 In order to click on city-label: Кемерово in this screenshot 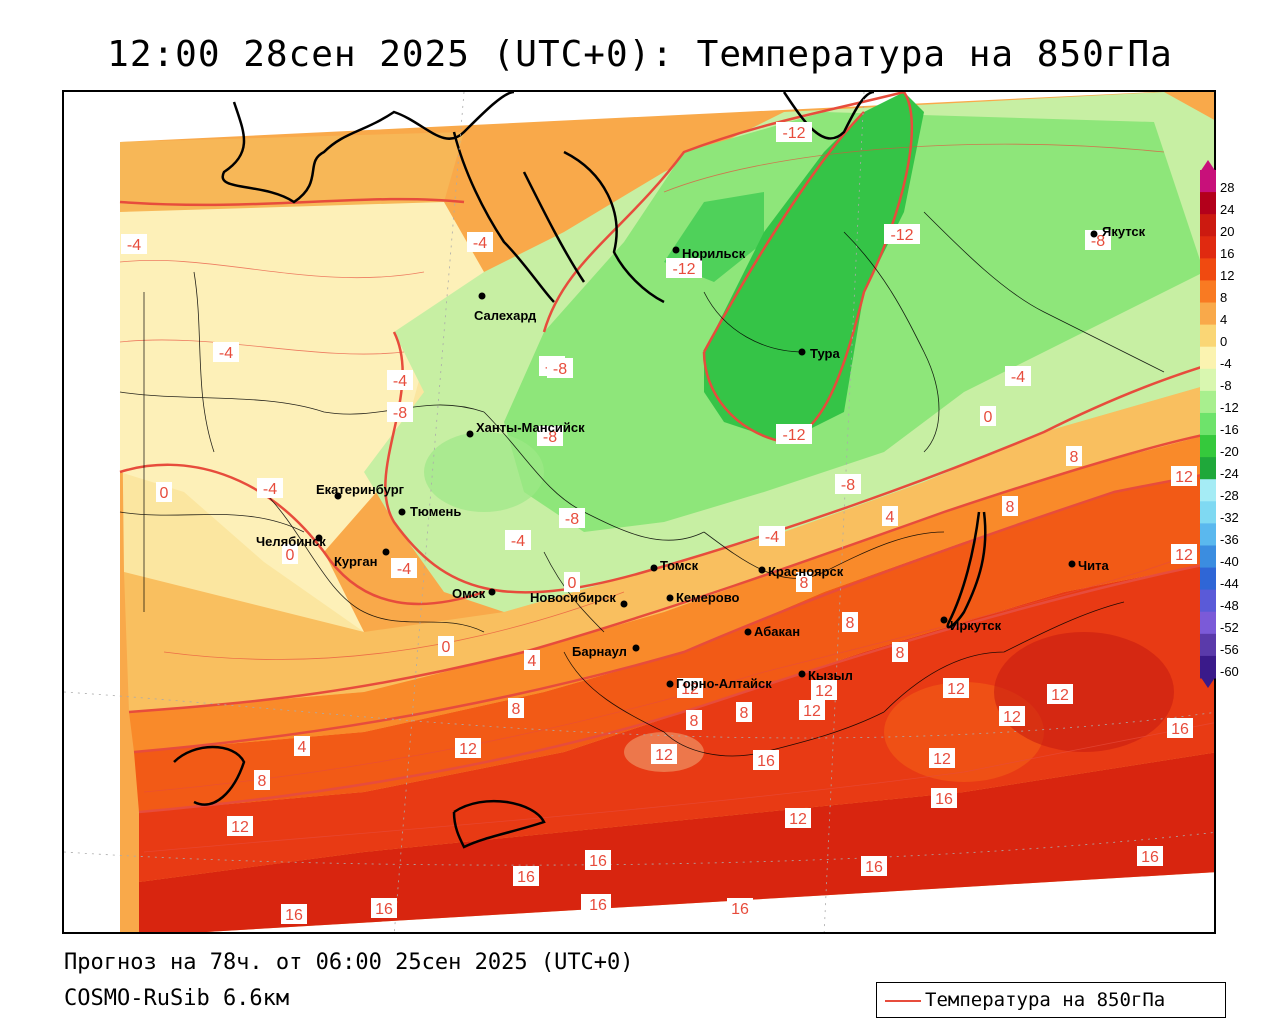, I will do `click(708, 597)`.